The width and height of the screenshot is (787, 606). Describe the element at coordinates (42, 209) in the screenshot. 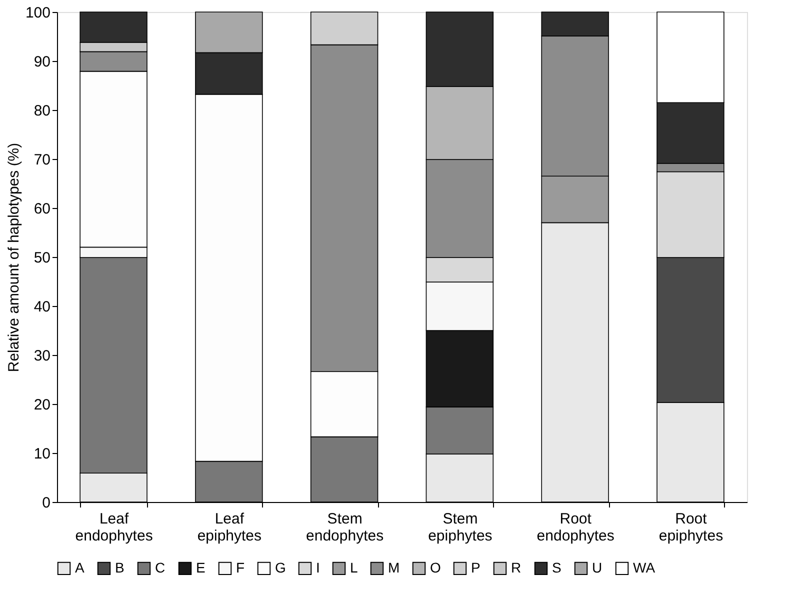

I see `y-tick-label: 60` at that location.